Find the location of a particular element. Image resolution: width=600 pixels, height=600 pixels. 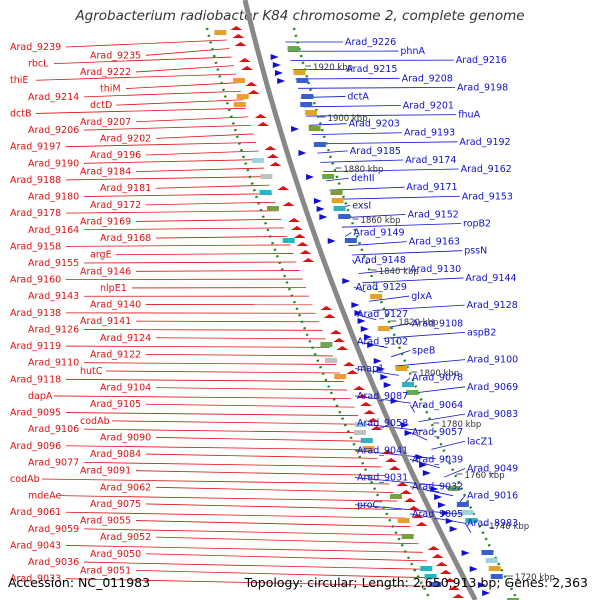

gene-label-right: Arad_9226 is located at coordinates (370, 42).